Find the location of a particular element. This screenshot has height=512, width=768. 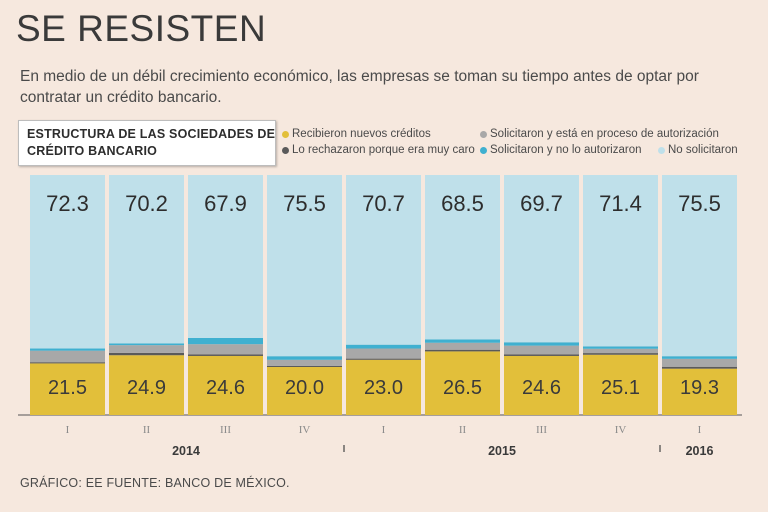

data-label-recibieron: 23.0 is located at coordinates (383, 388).